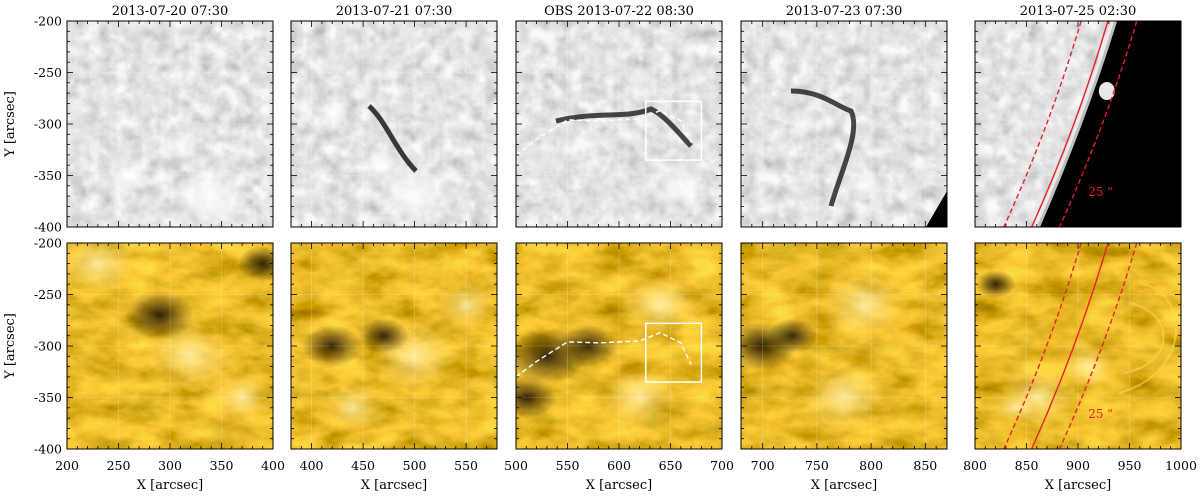  I want to click on x-tick-label: 900, so click(1078, 465).